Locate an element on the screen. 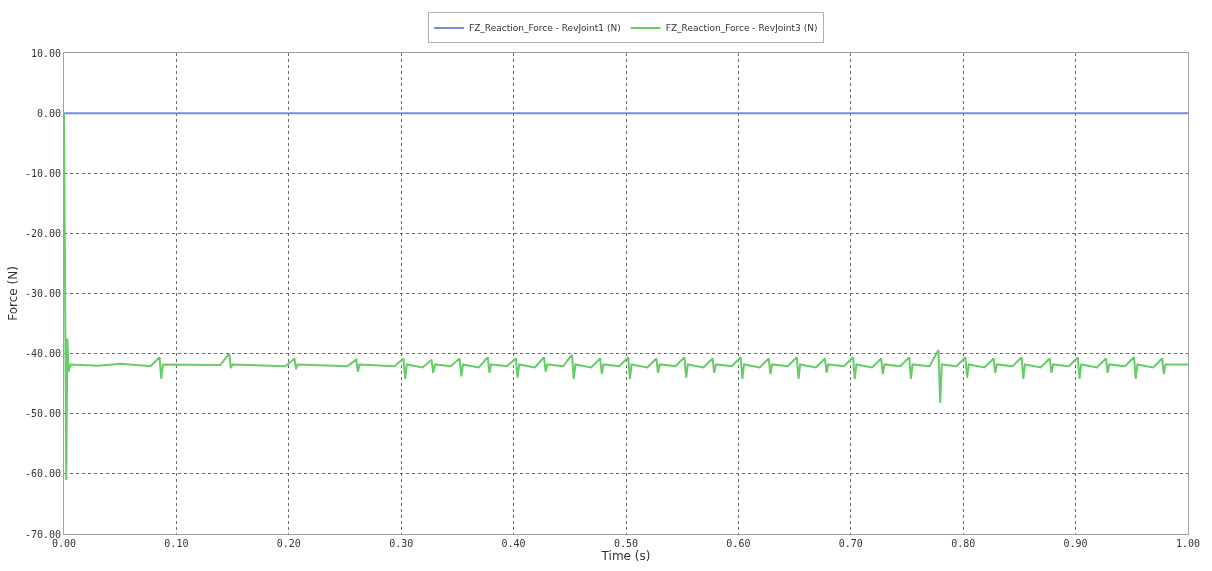 The image size is (1212, 571). y-tick-label: 10.00 is located at coordinates (45, 53).